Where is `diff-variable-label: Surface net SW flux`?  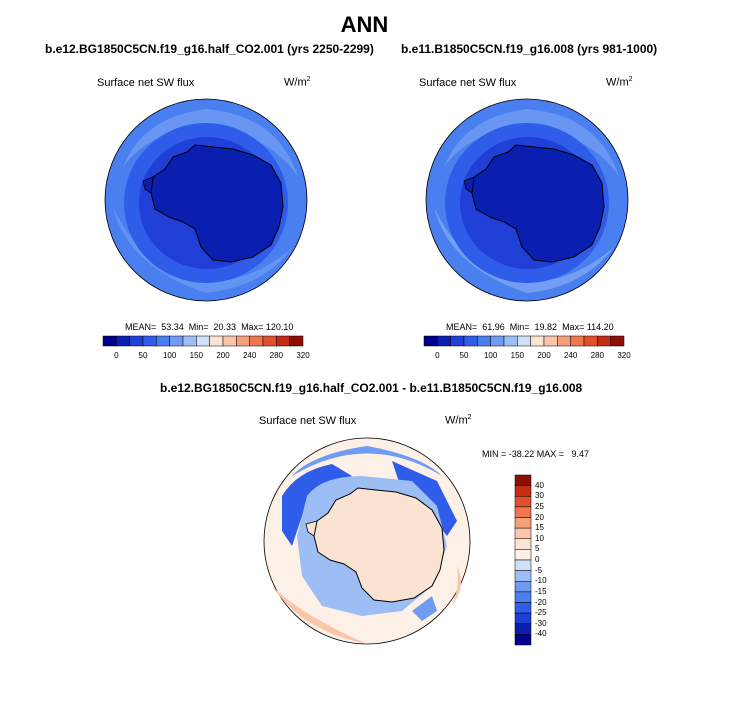
diff-variable-label: Surface net SW flux is located at coordinates (308, 421).